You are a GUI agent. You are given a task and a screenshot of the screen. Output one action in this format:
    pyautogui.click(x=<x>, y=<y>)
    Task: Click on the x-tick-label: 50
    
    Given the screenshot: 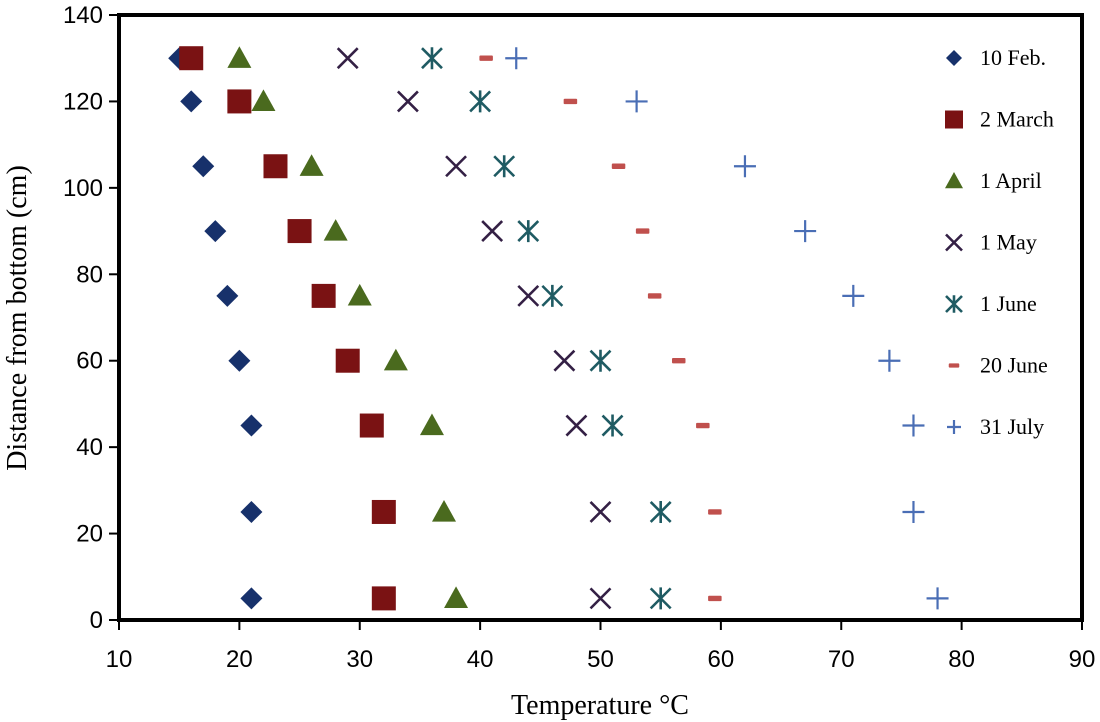 What is the action you would take?
    pyautogui.click(x=600, y=659)
    